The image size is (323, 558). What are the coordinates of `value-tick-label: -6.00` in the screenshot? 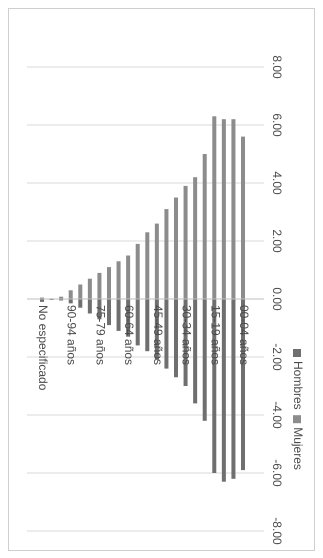 It's located at (277, 473).